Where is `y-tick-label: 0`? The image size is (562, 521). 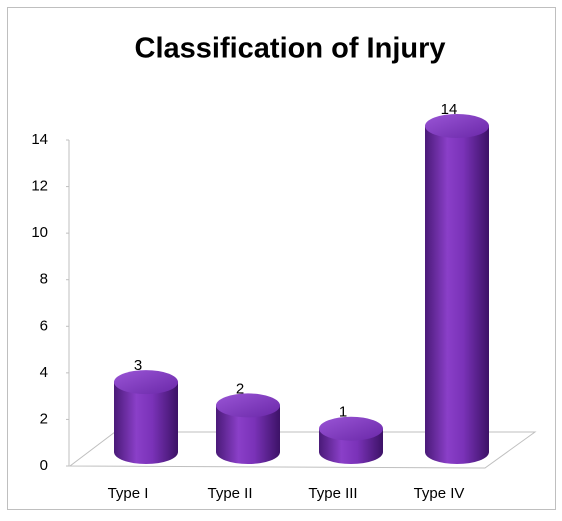
y-tick-label: 0 is located at coordinates (44, 465).